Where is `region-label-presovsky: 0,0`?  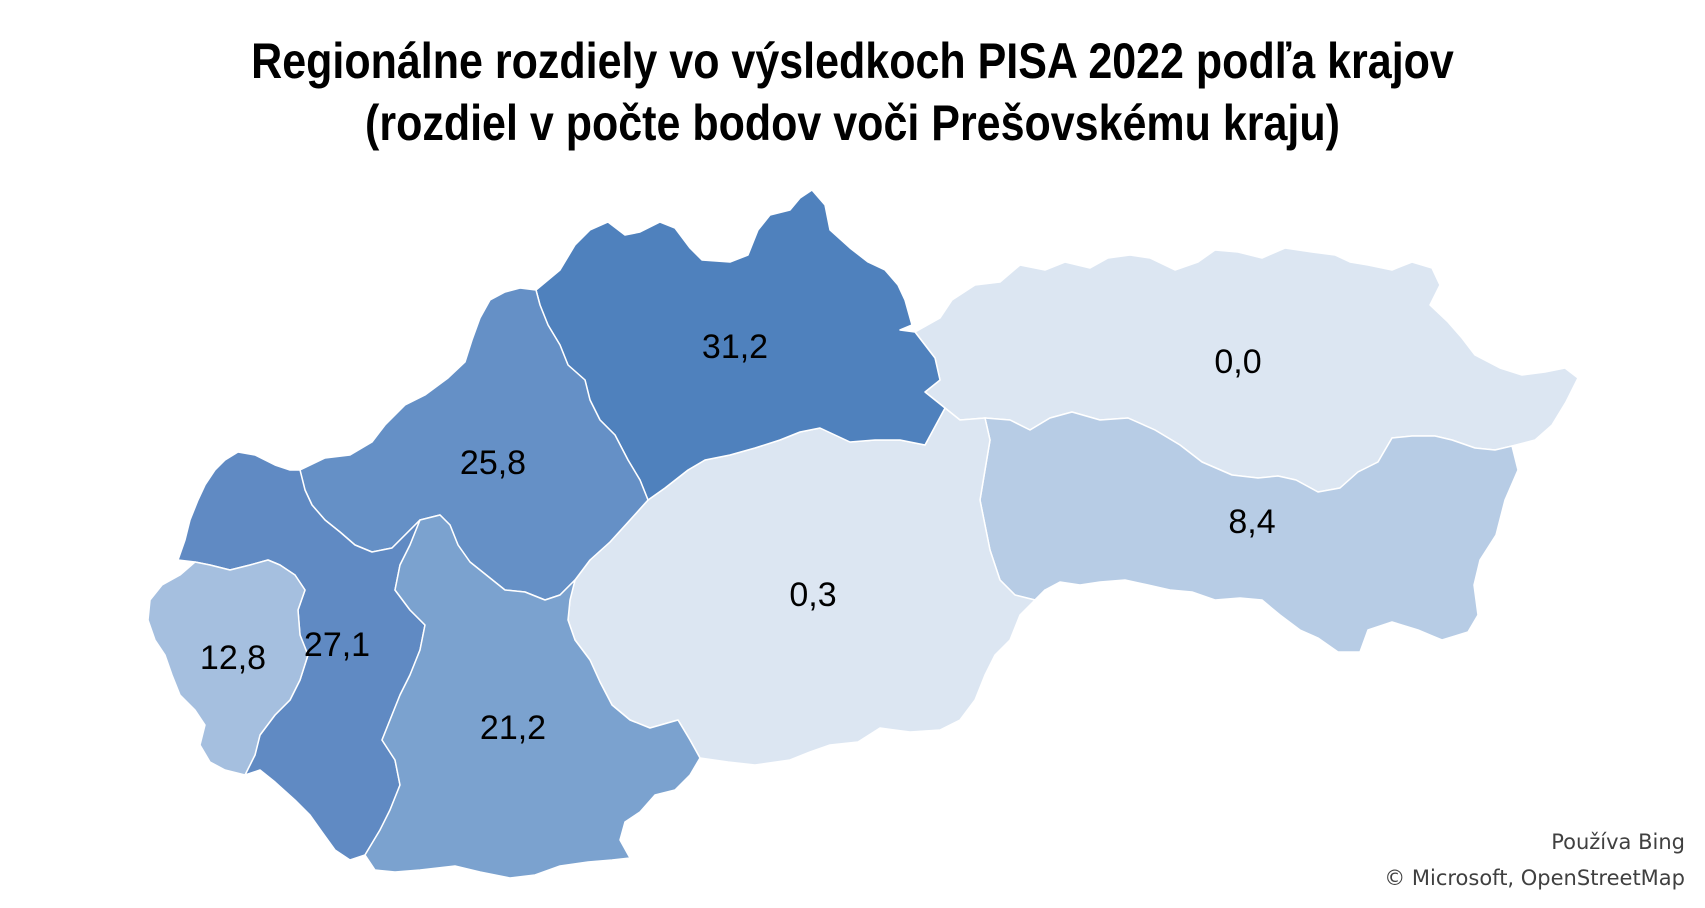
region-label-presovsky: 0,0 is located at coordinates (1237, 362).